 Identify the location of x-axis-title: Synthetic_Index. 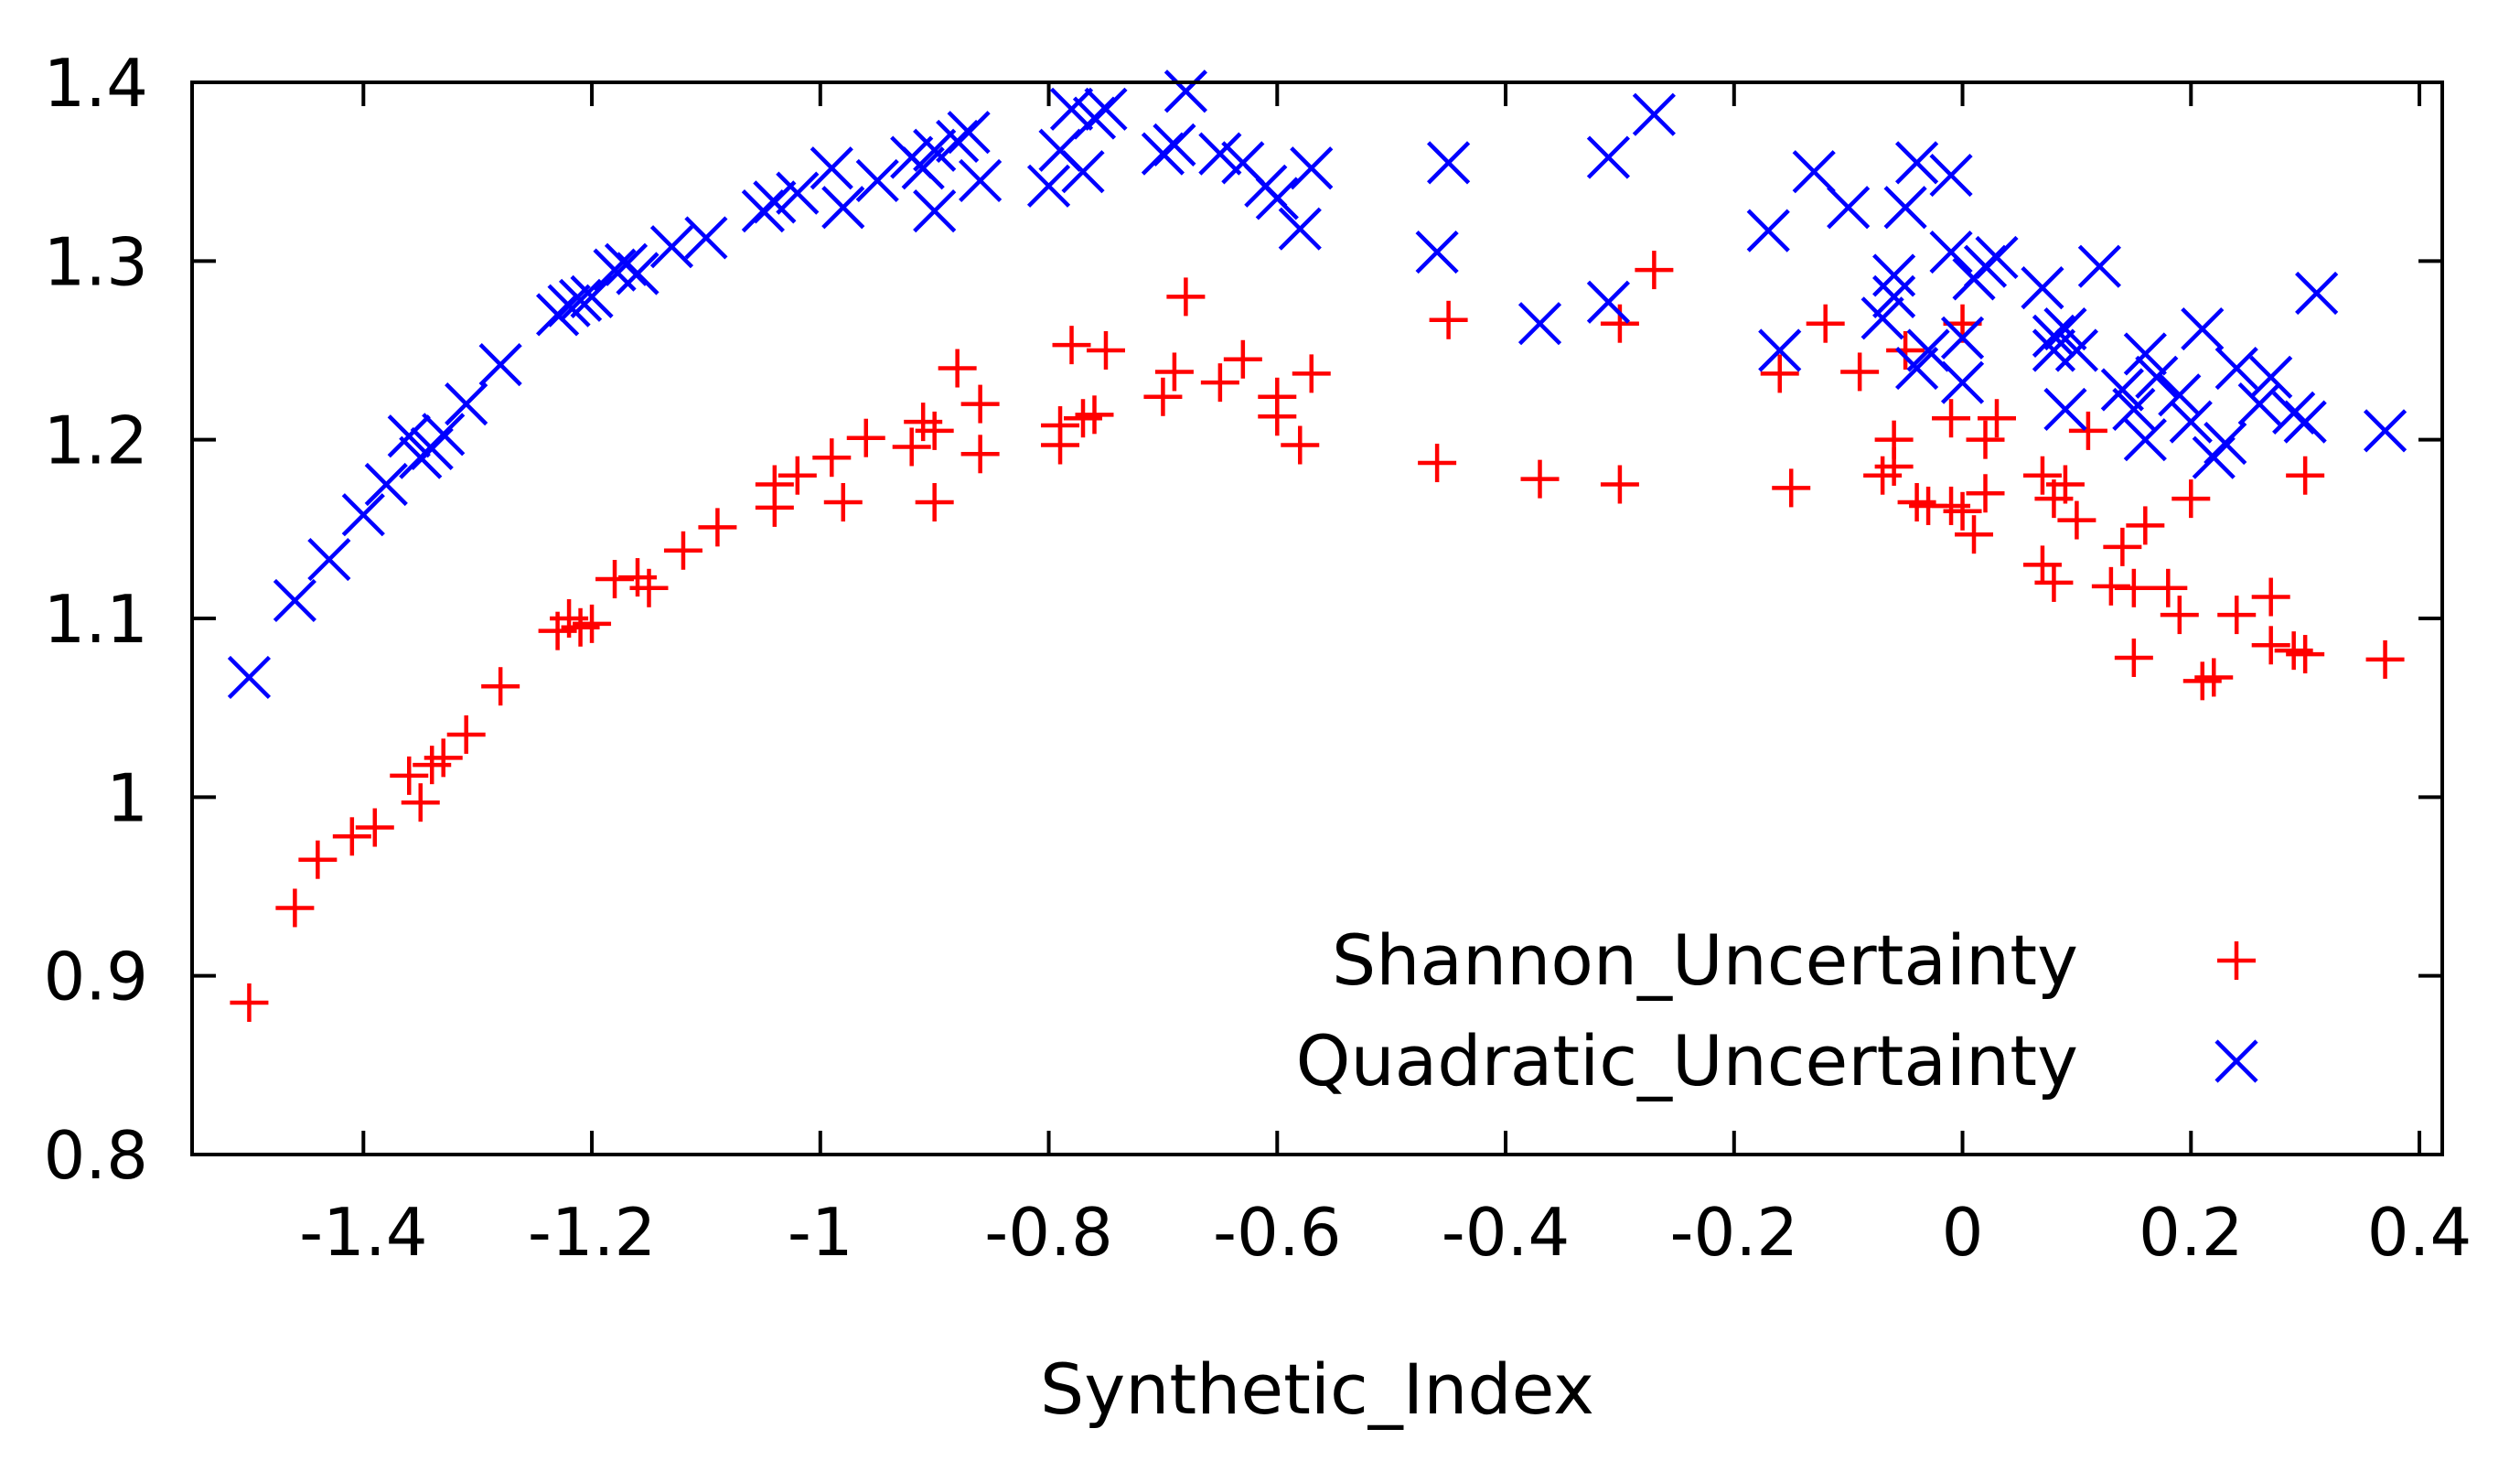
(1317, 1389).